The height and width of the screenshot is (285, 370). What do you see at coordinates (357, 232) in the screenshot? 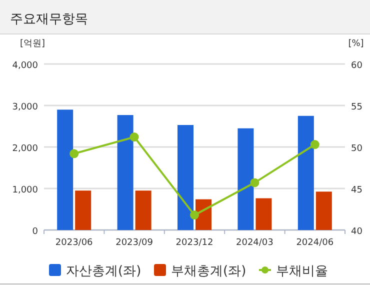
I see `y2-tick-label: 40` at bounding box center [357, 232].